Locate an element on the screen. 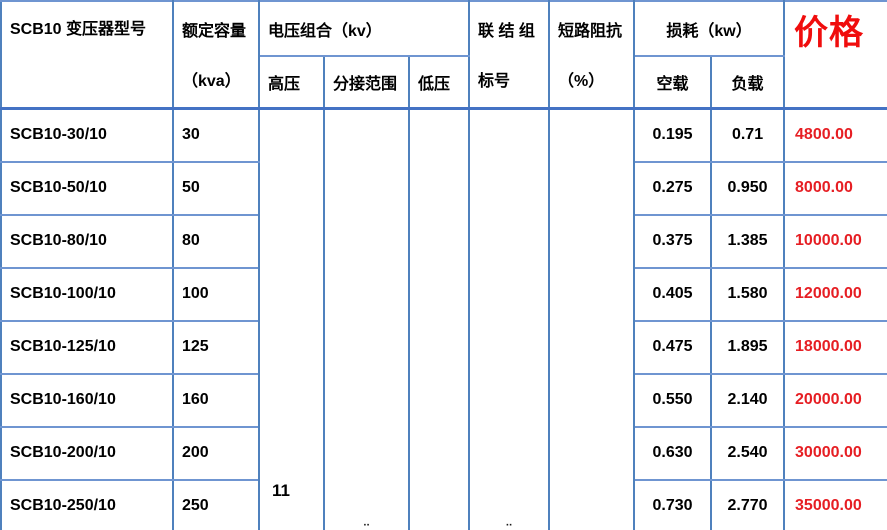  cell-capacity: 30 is located at coordinates (216, 135).